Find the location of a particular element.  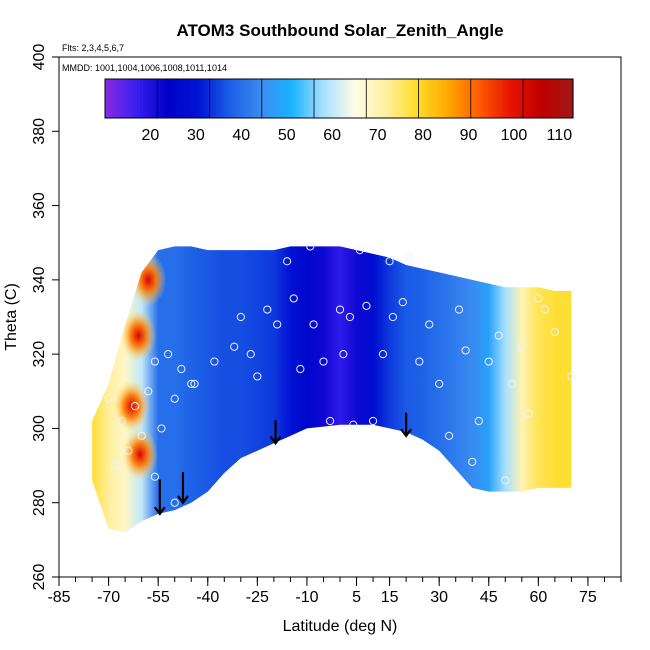

x-tick-label: -55 is located at coordinates (158, 597).